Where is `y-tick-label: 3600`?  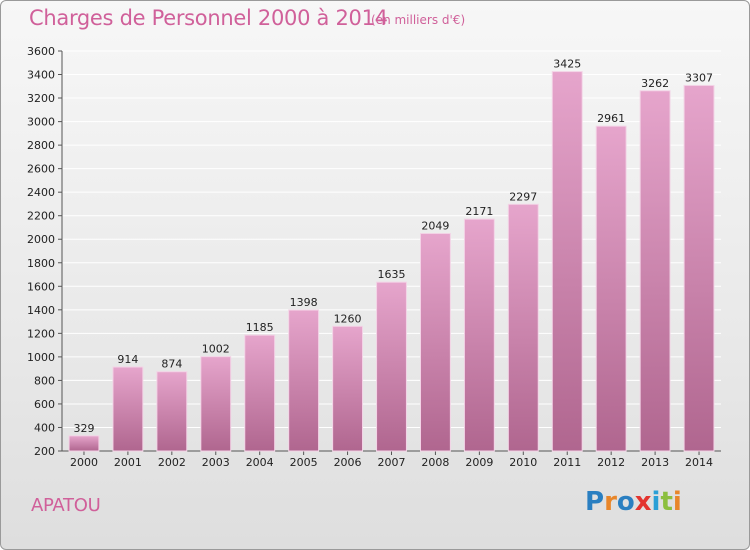 y-tick-label: 3600 is located at coordinates (41, 51).